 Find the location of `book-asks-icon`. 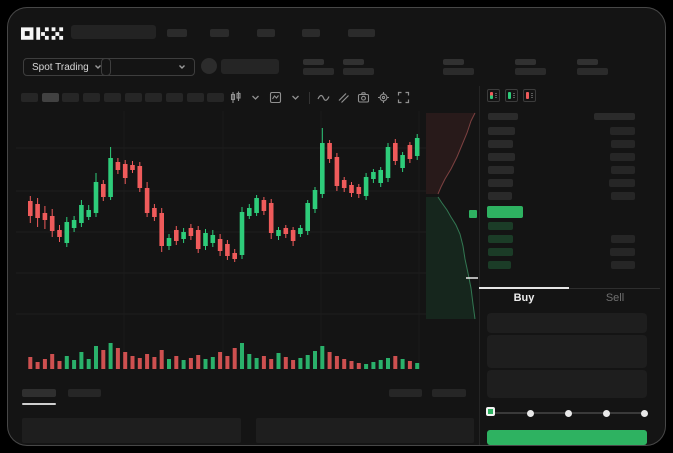

book-asks-icon is located at coordinates (529, 95).